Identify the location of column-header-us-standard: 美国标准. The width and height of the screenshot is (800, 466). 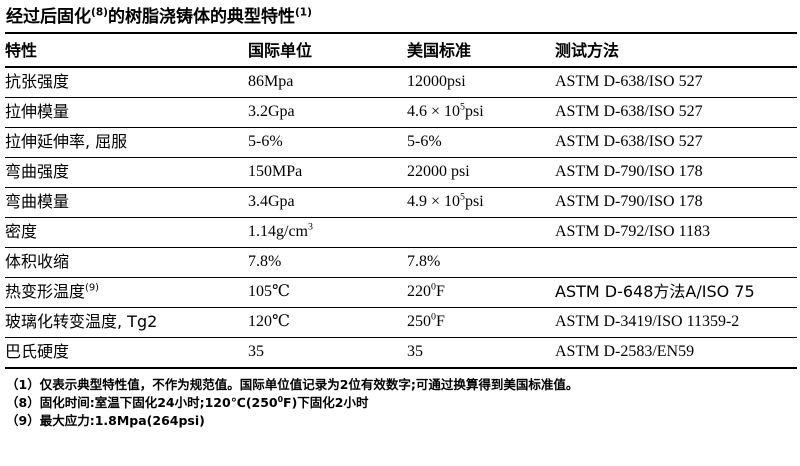
(481, 50).